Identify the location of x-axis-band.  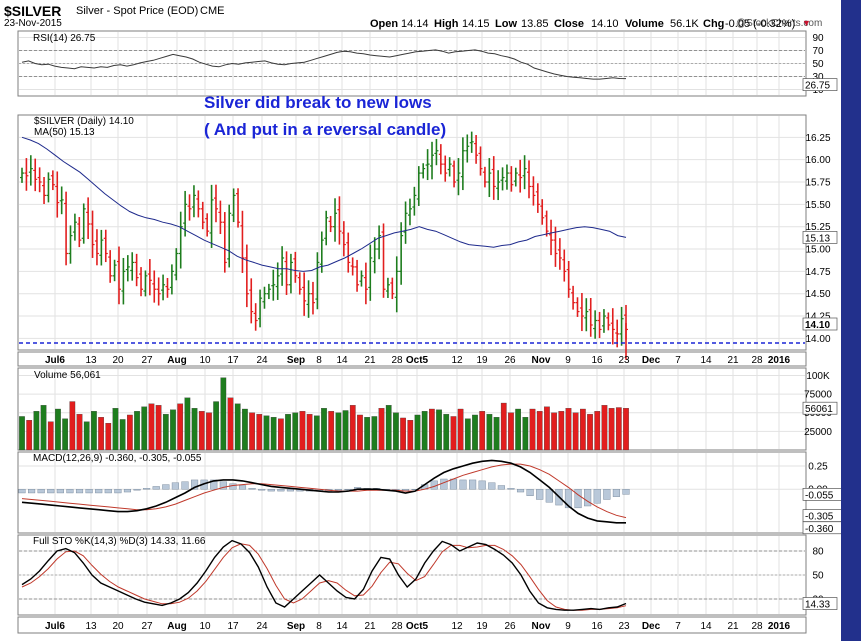
(412, 359).